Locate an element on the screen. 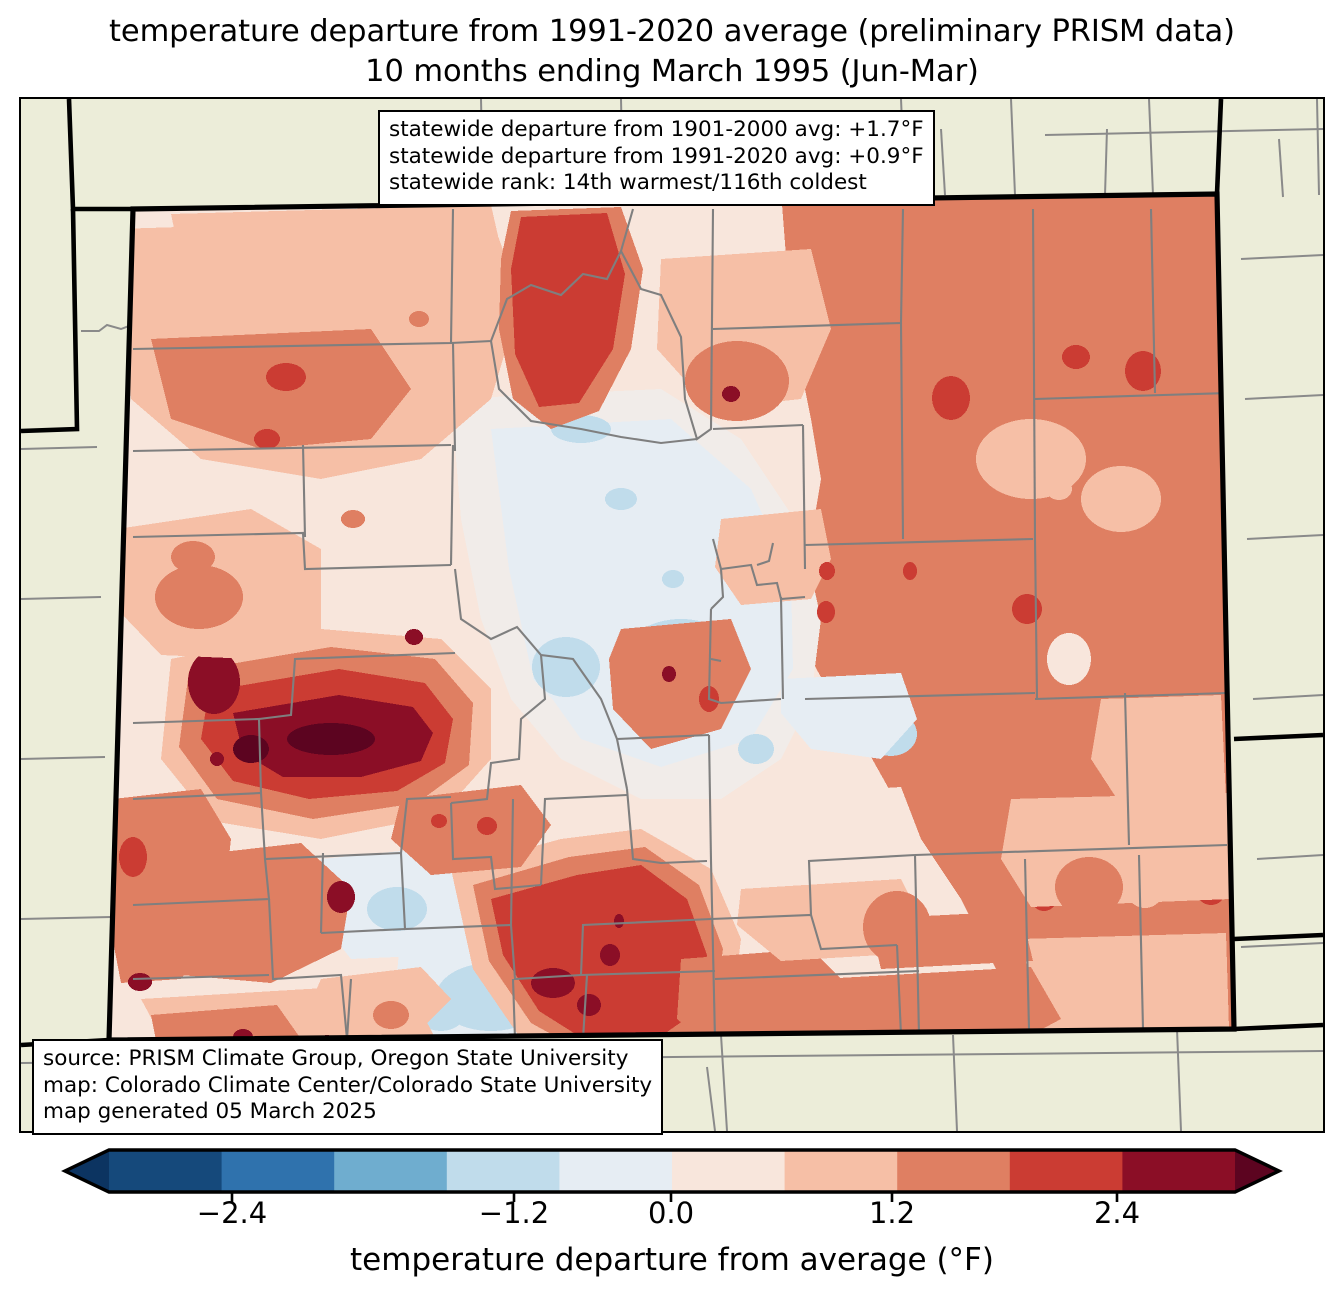  colorbar-outline is located at coordinates (672, 1171).